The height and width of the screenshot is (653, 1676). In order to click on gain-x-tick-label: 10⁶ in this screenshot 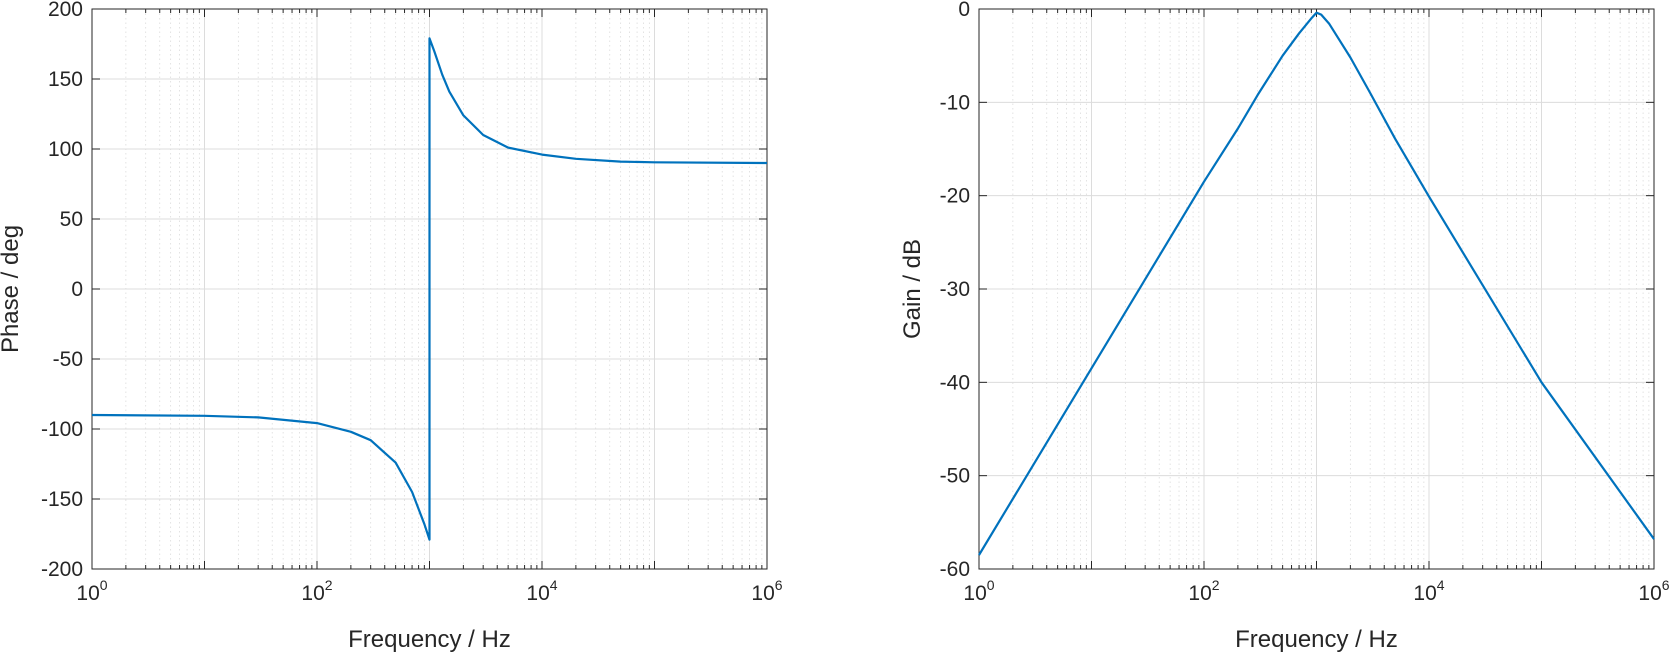, I will do `click(1653, 591)`.